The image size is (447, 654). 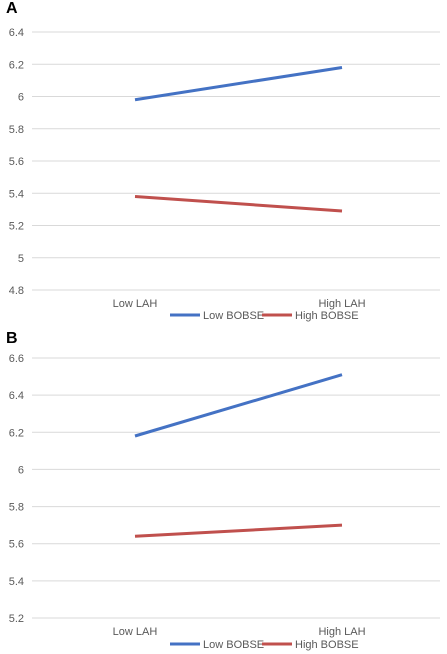 I want to click on legend-label-a-0: Low BOBSE, so click(x=233, y=316).